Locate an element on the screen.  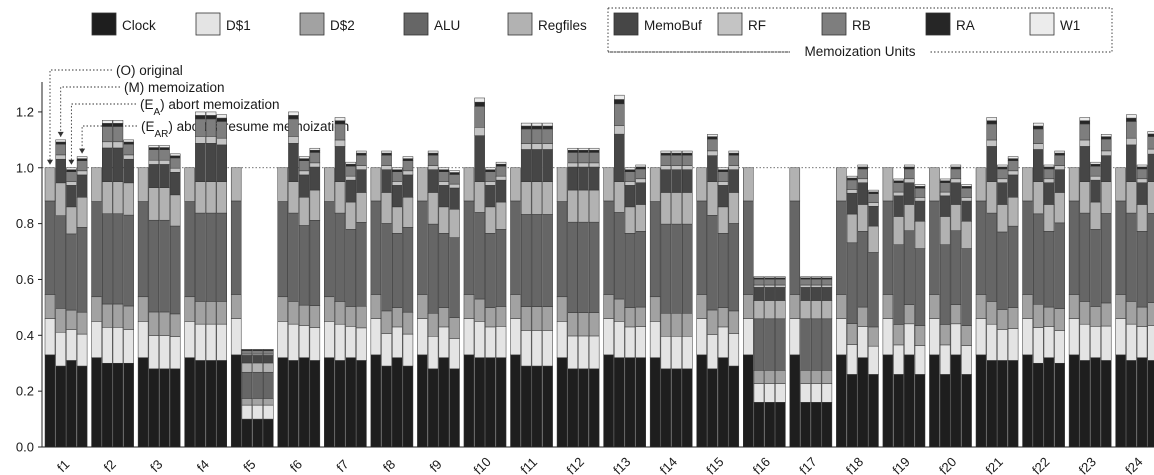
bar-segment-f20-EAR-rf is located at coordinates (966, 199).